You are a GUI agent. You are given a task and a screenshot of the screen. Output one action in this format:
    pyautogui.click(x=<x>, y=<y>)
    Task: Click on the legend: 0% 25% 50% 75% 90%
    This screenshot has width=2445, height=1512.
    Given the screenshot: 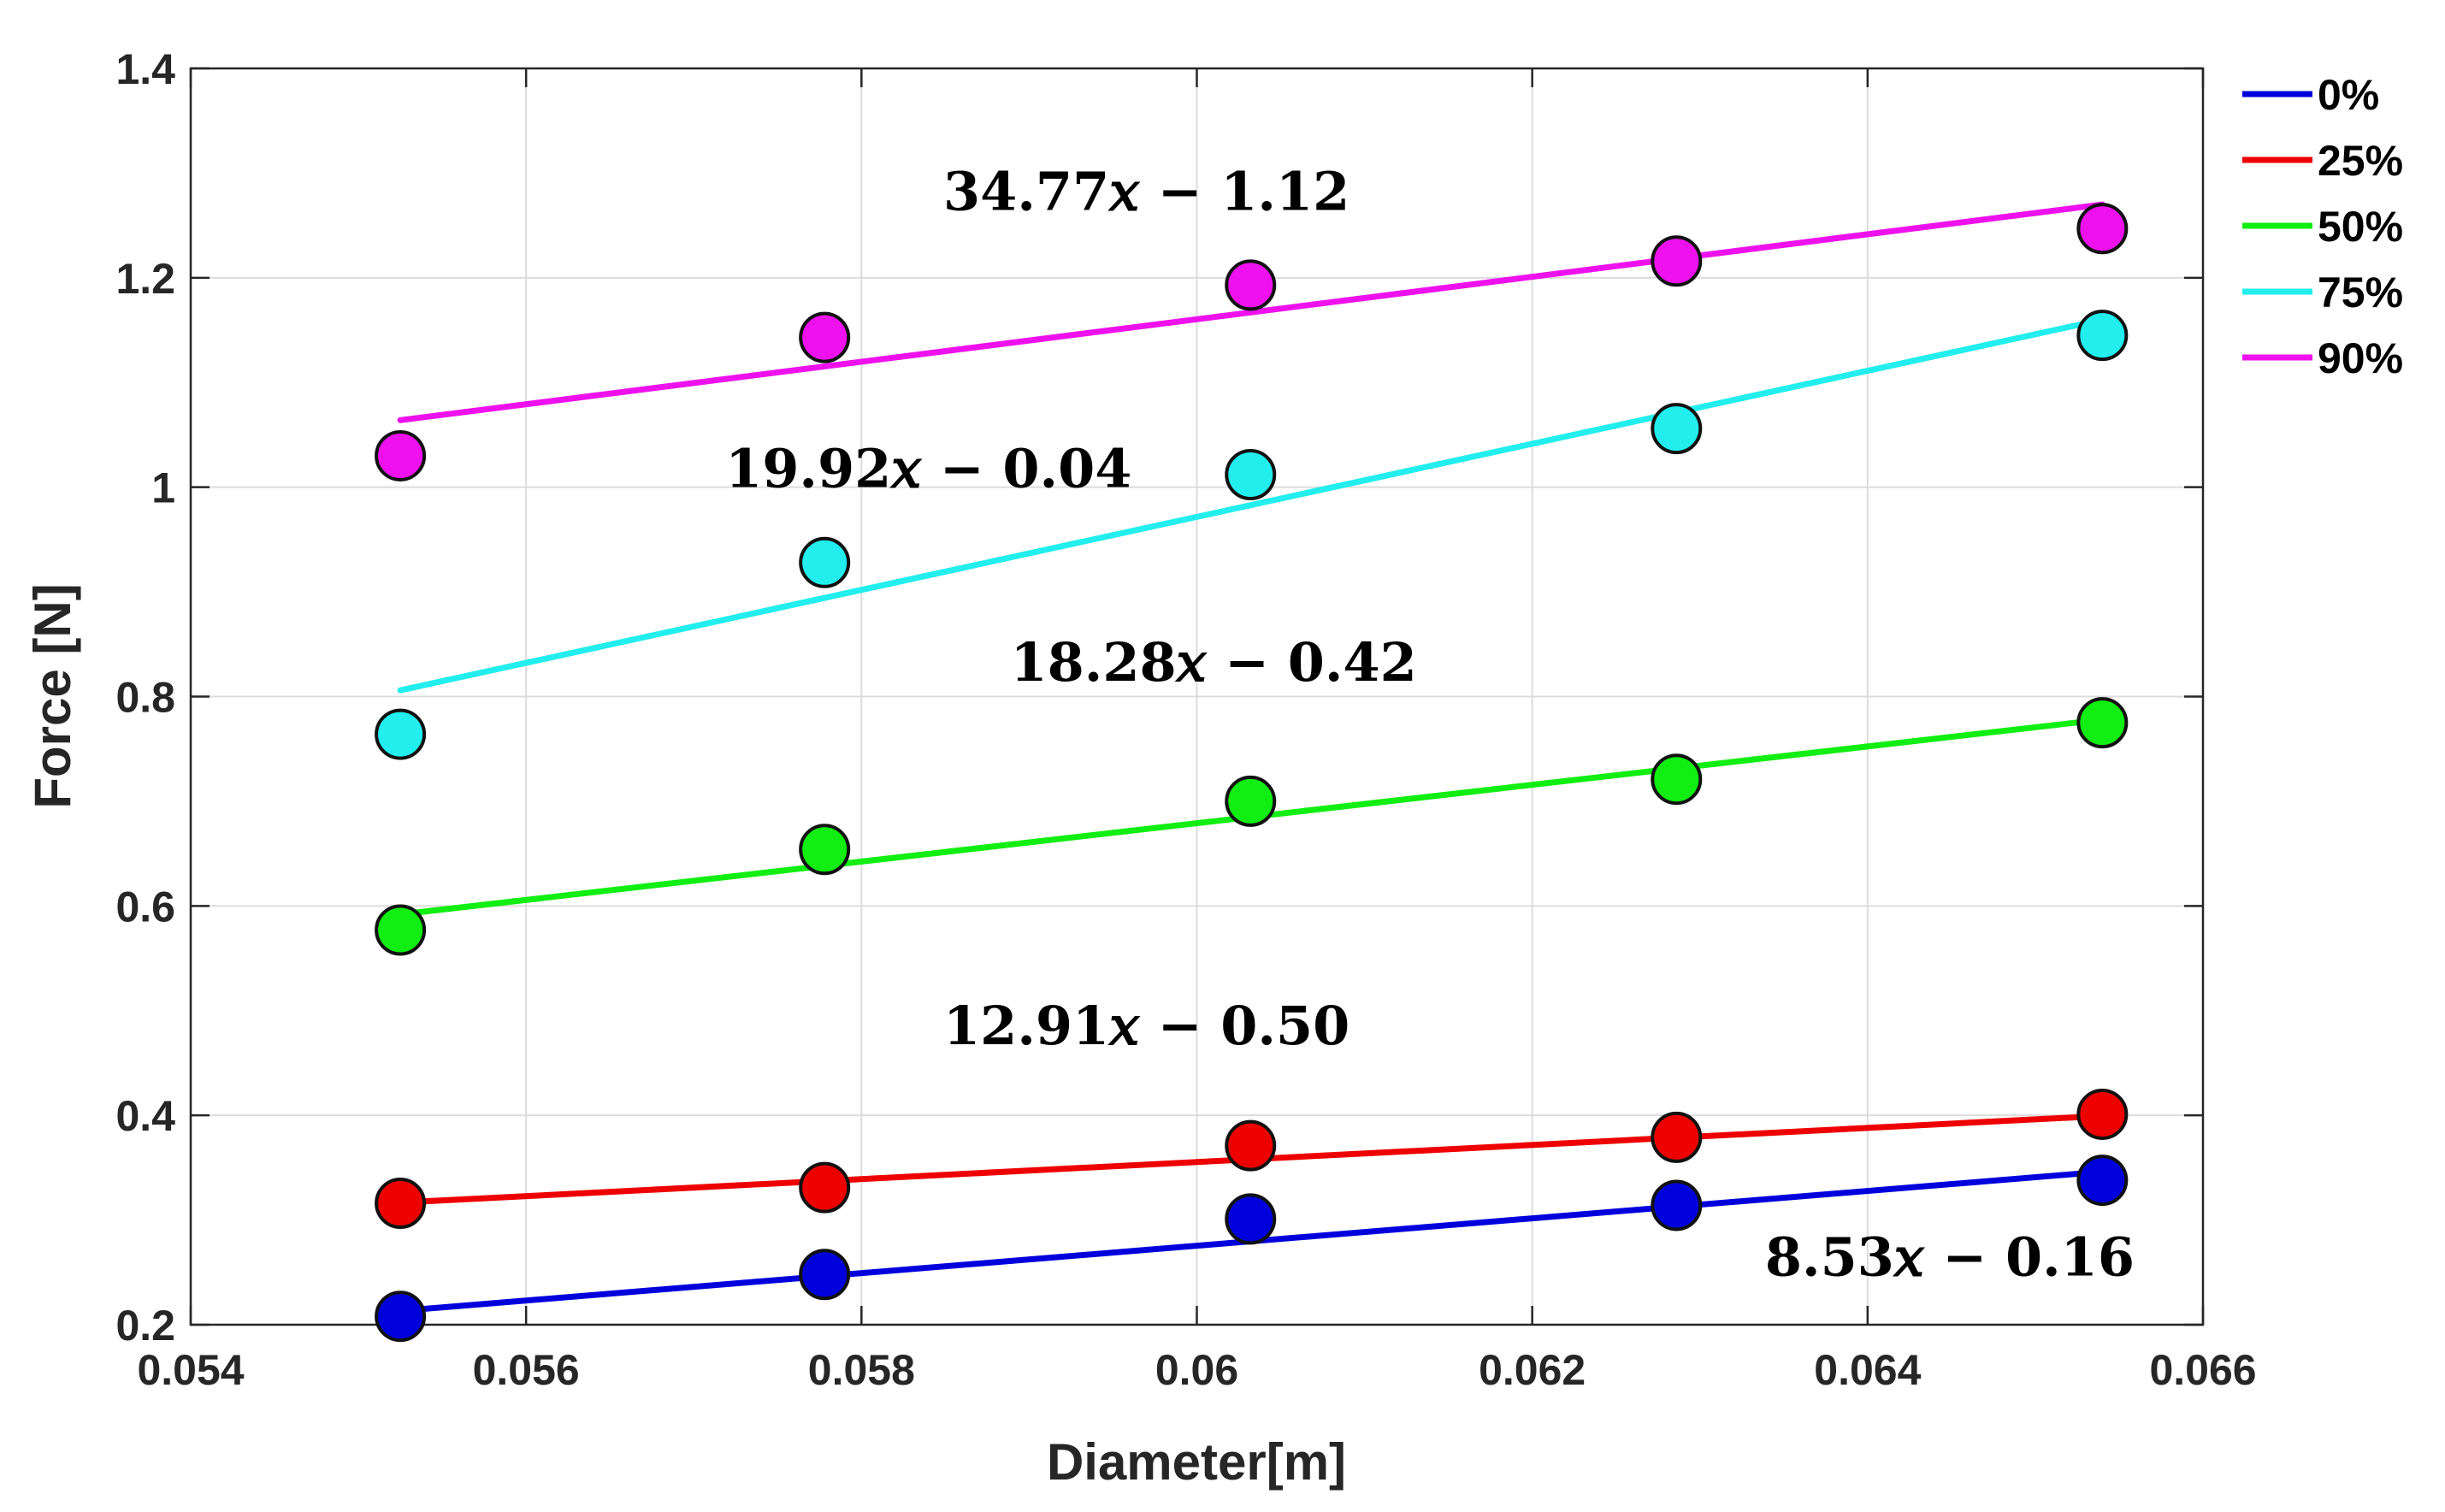 What is the action you would take?
    pyautogui.click(x=2322, y=226)
    